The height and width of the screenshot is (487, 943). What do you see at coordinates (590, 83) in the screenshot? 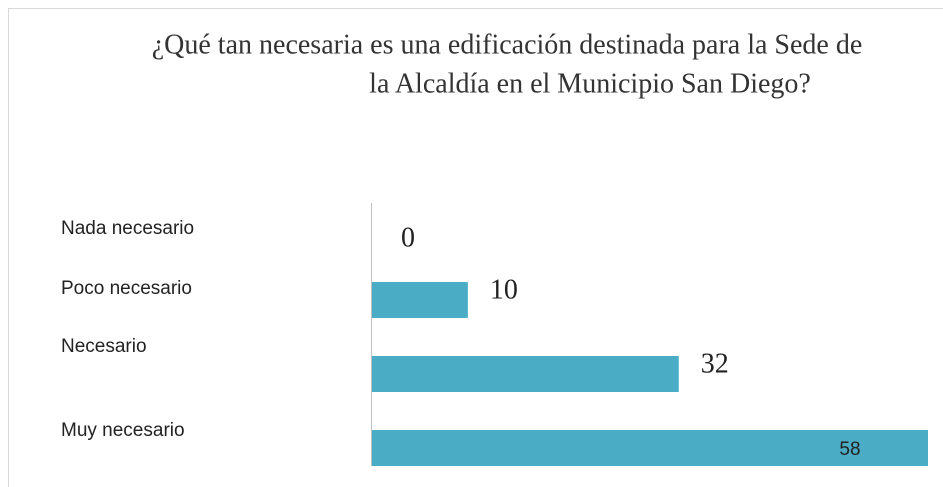
I see `chart-title: la Alcaldía en el Municipio San Diego?` at bounding box center [590, 83].